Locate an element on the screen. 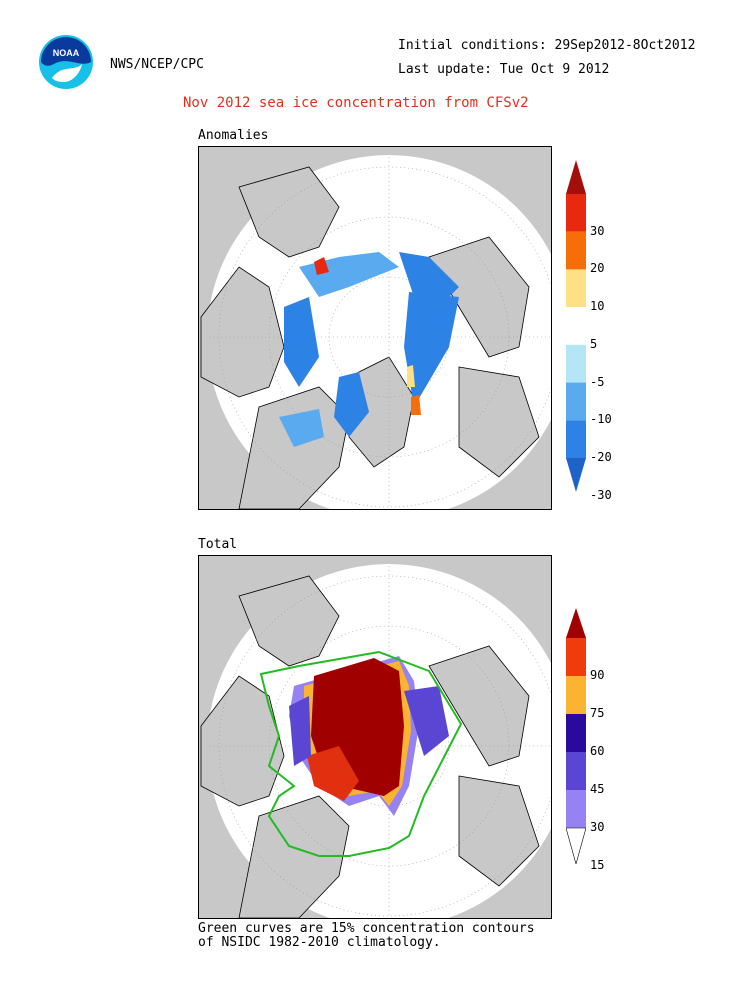 The height and width of the screenshot is (999, 750). last-update: Last update: Tue Oct 9 2012 is located at coordinates (504, 69).